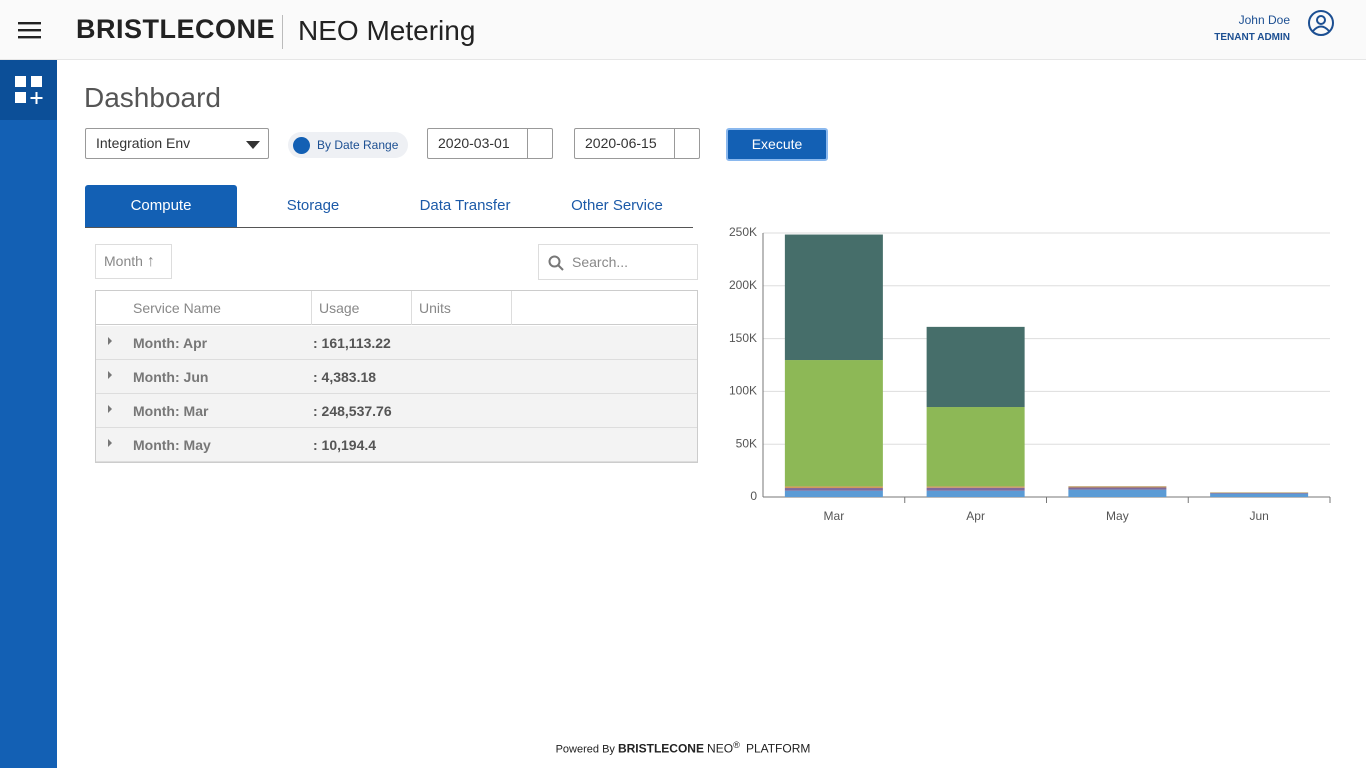 The image size is (1366, 768). Describe the element at coordinates (171, 377) in the screenshot. I see `group-label: Month: Jun` at that location.